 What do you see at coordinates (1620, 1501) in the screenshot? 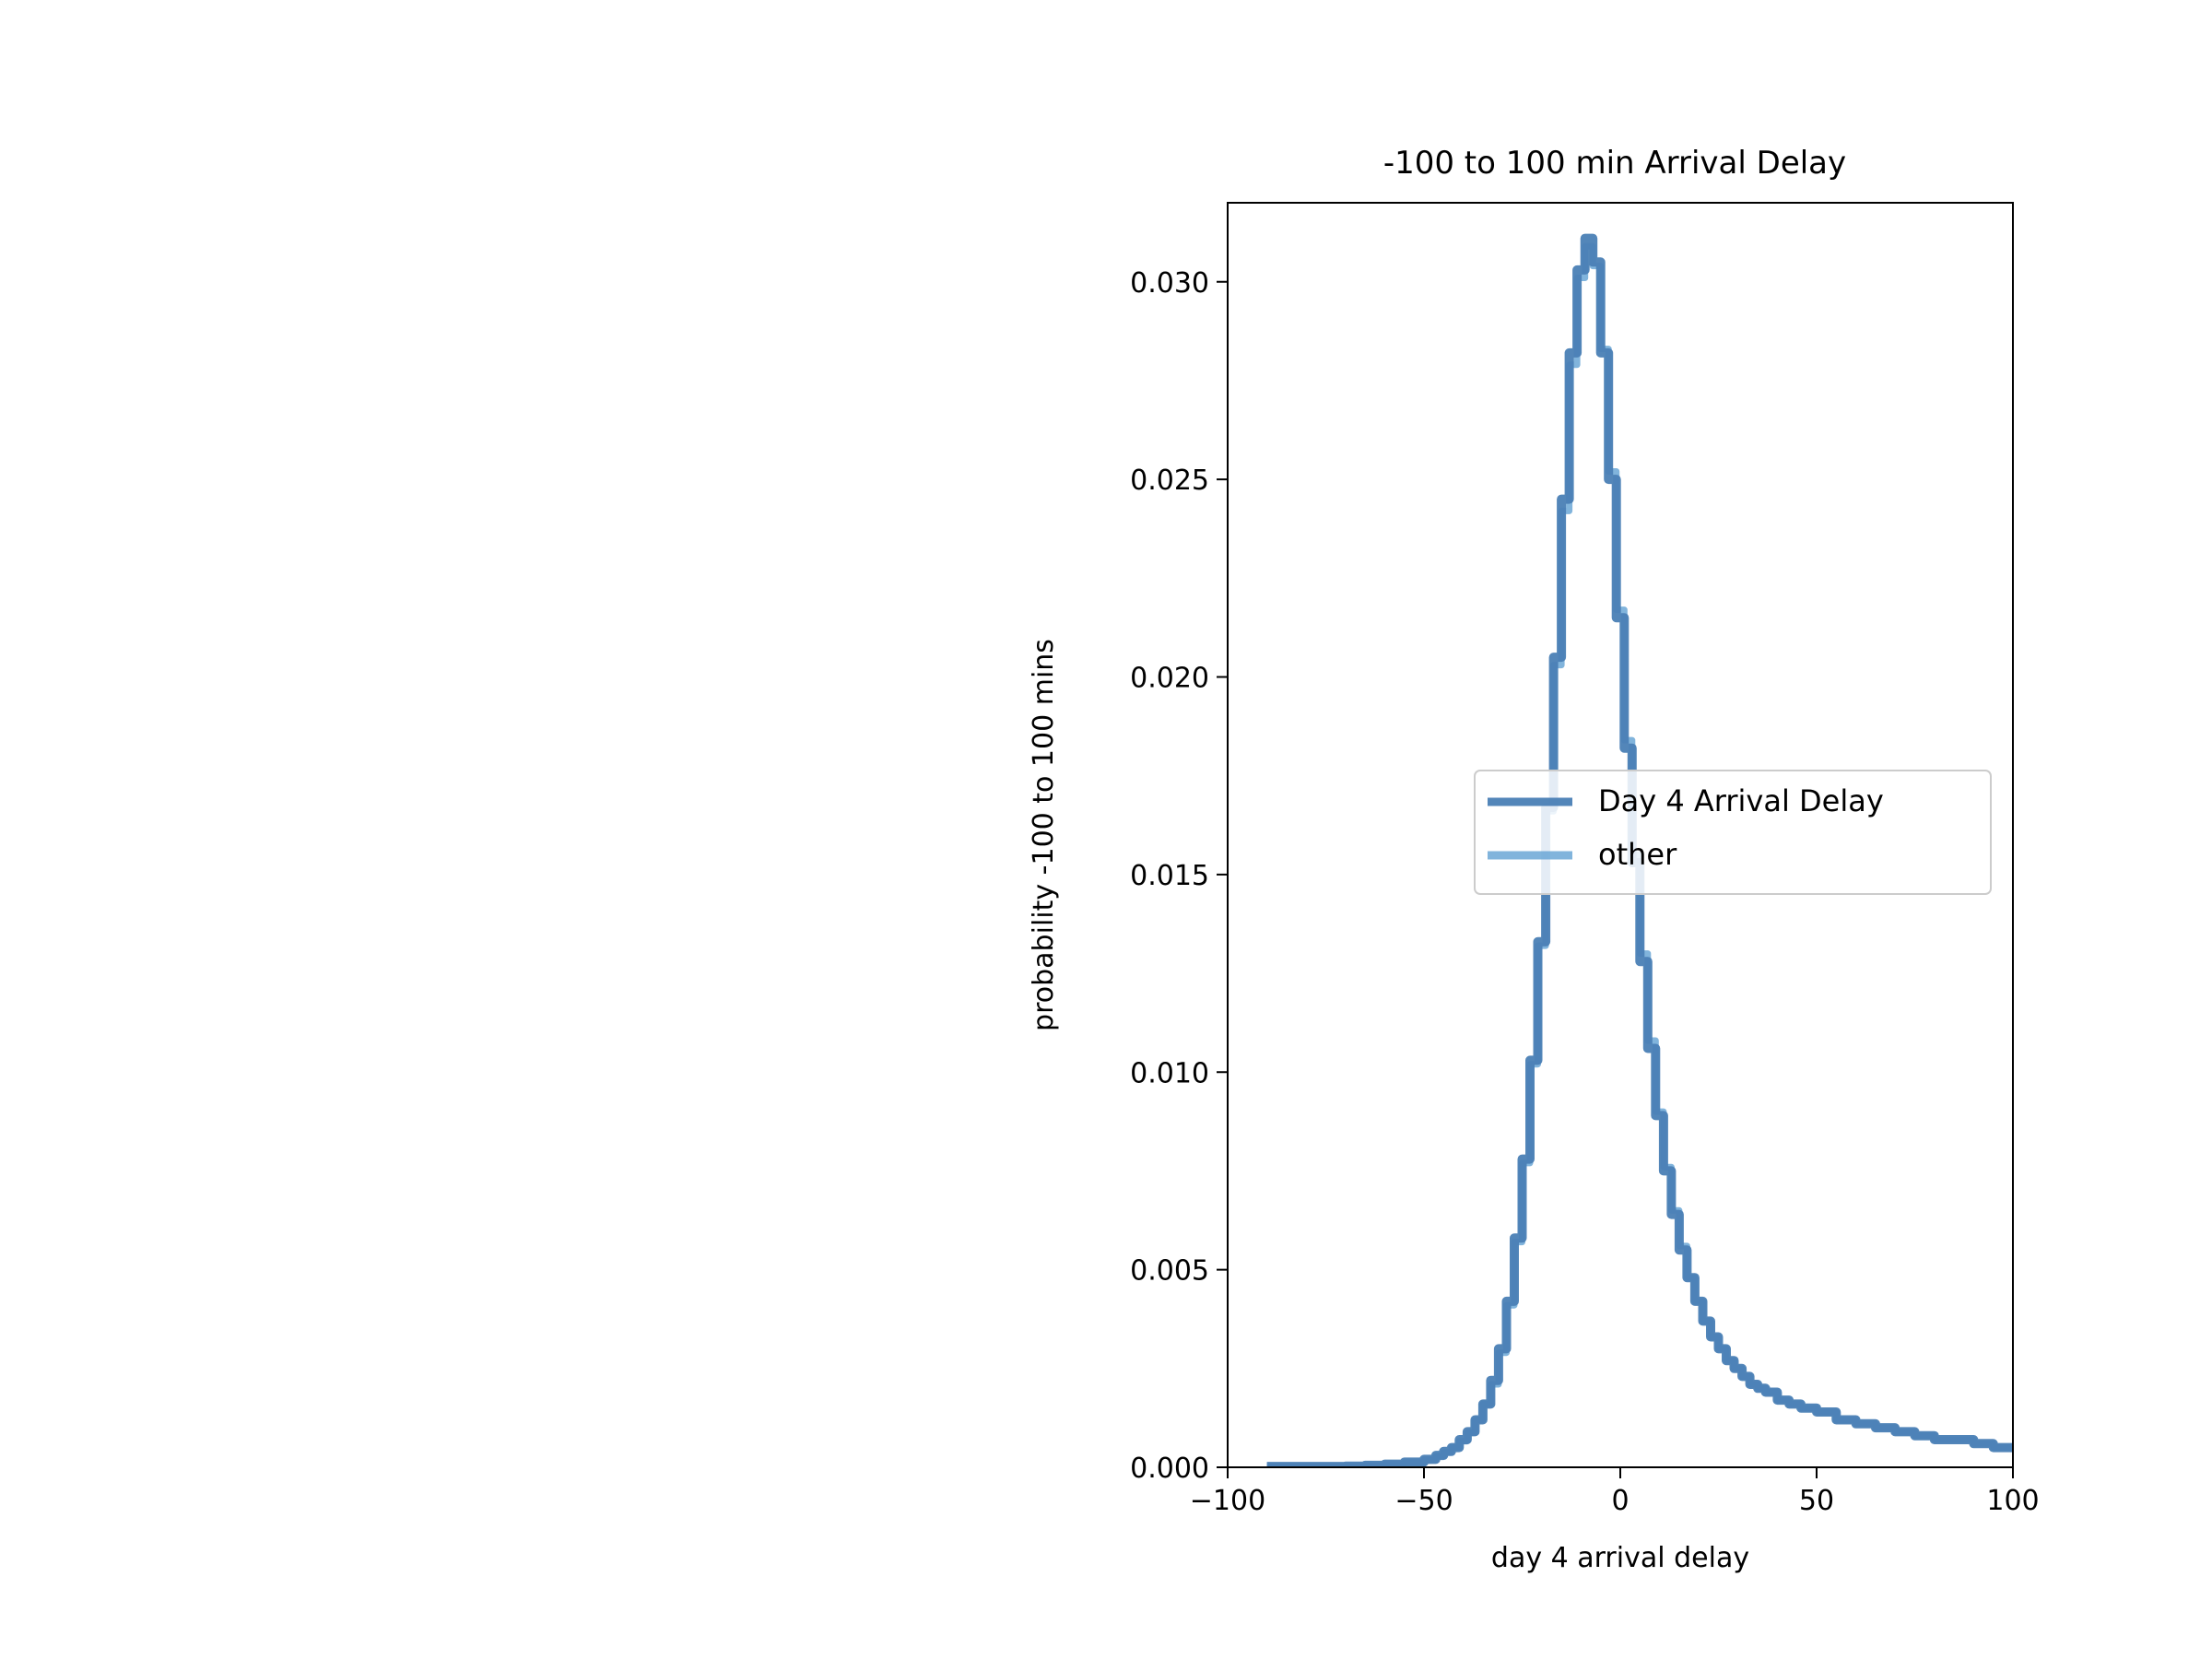
I see `x-tick-label: 0` at bounding box center [1620, 1501].